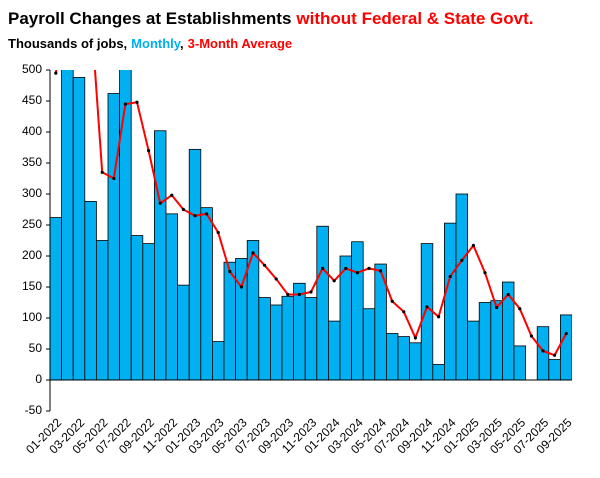 The height and width of the screenshot is (478, 600). Describe the element at coordinates (149, 18) in the screenshot. I see `title: Payroll Changes at Establishments` at that location.